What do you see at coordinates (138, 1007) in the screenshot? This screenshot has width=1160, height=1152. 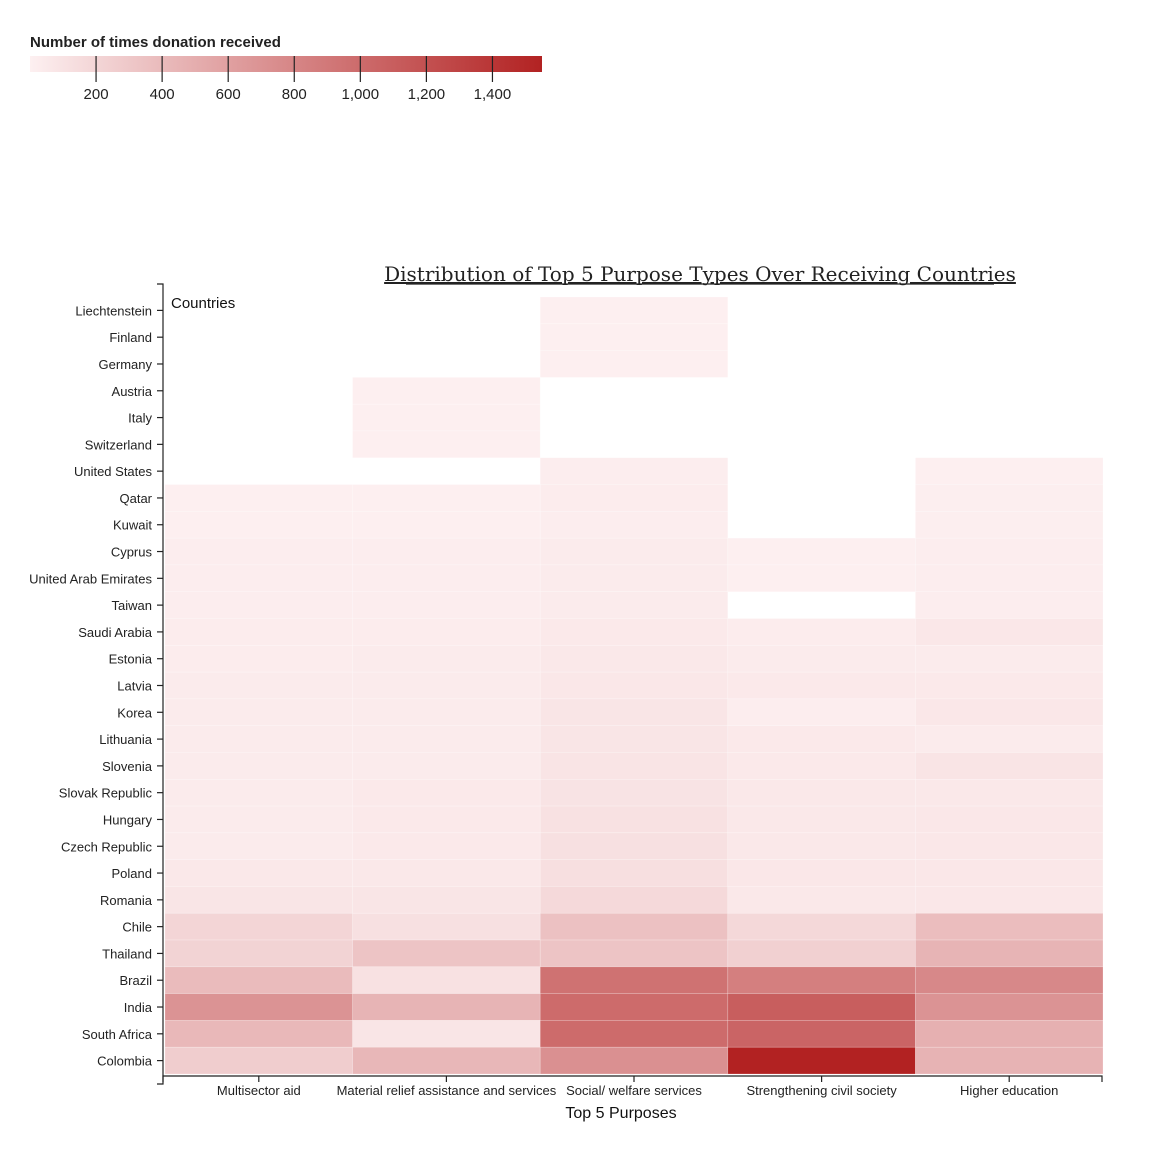 I see `y-tick-label: India` at bounding box center [138, 1007].